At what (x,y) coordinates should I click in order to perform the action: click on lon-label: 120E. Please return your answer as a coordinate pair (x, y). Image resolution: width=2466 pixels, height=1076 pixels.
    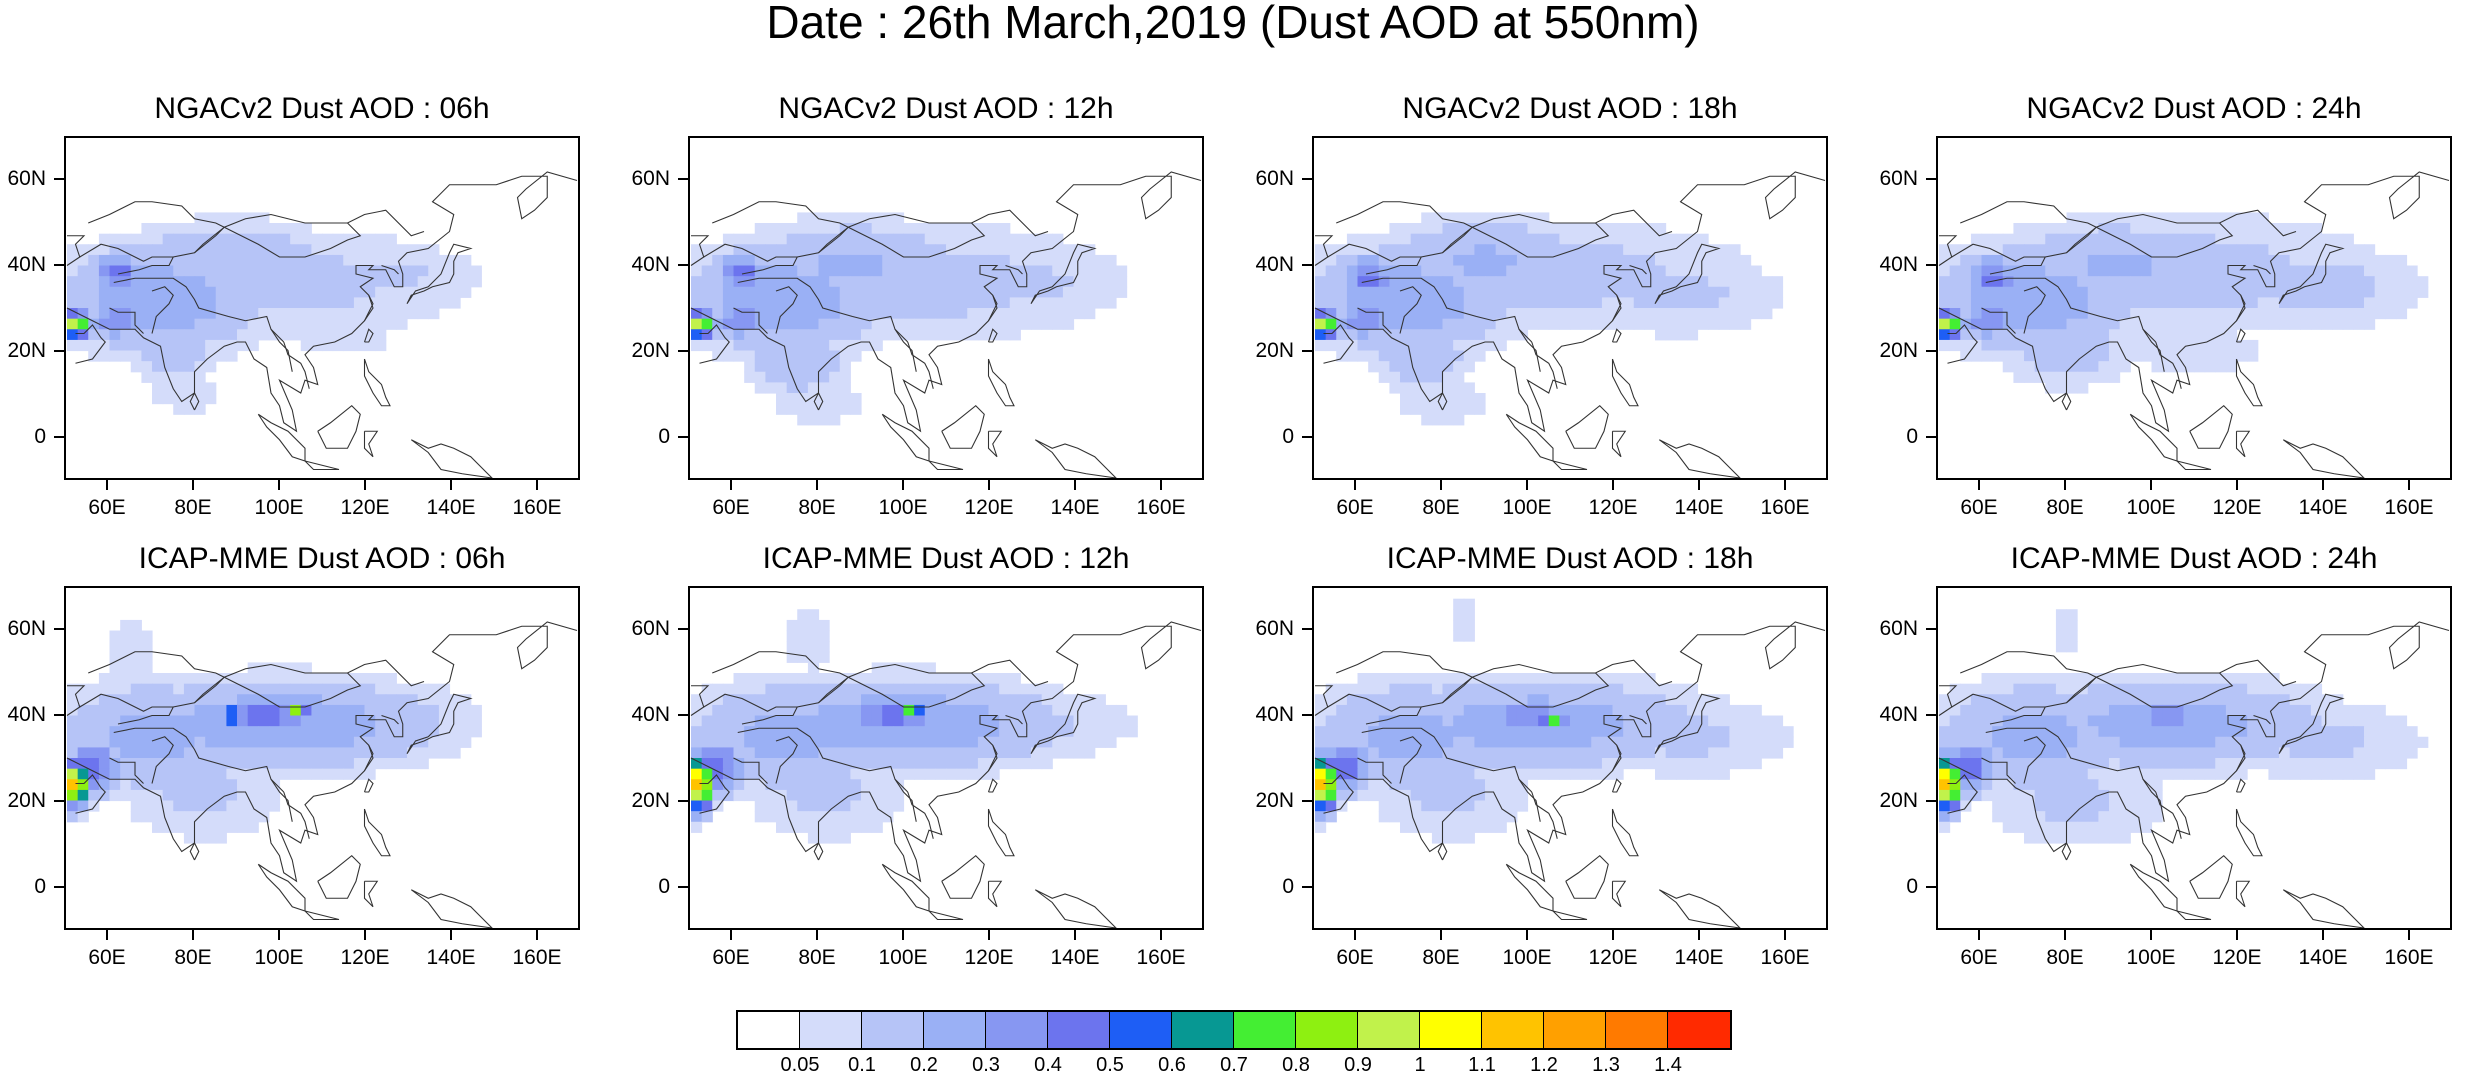
    Looking at the image, I should click on (2237, 957).